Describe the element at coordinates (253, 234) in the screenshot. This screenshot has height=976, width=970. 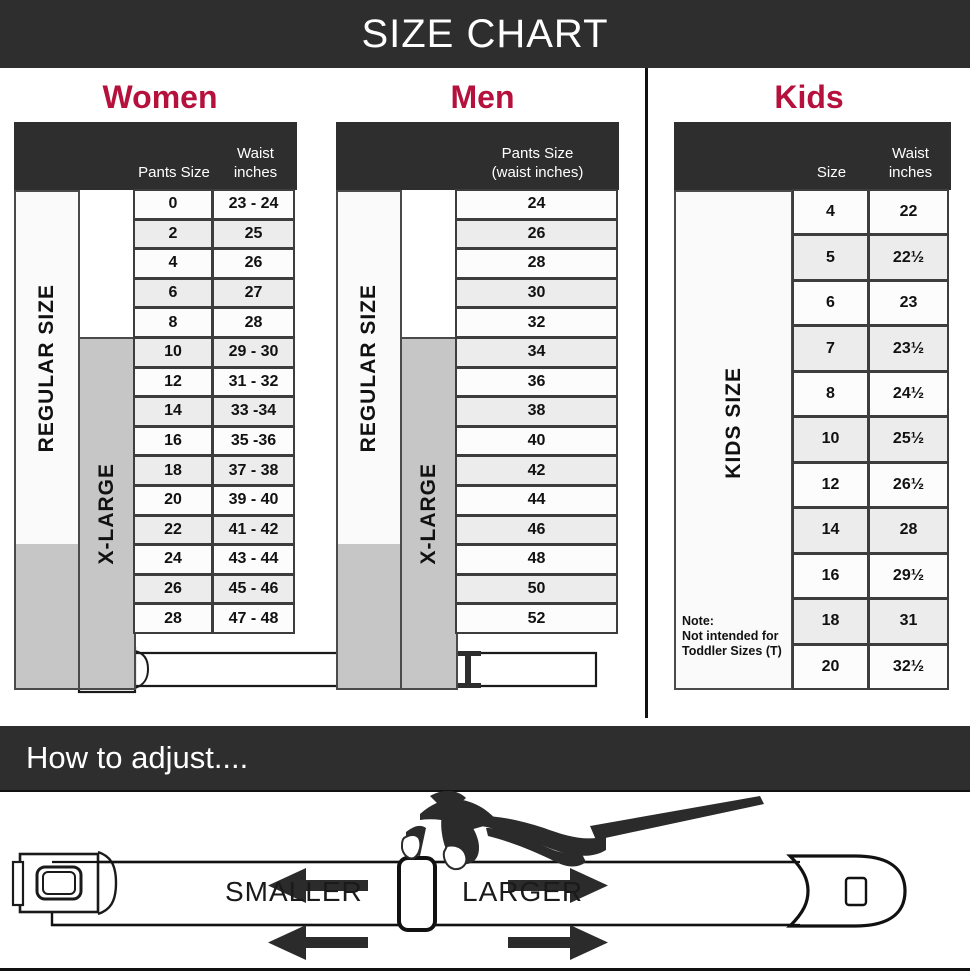
I see `cell-waist: 25` at that location.